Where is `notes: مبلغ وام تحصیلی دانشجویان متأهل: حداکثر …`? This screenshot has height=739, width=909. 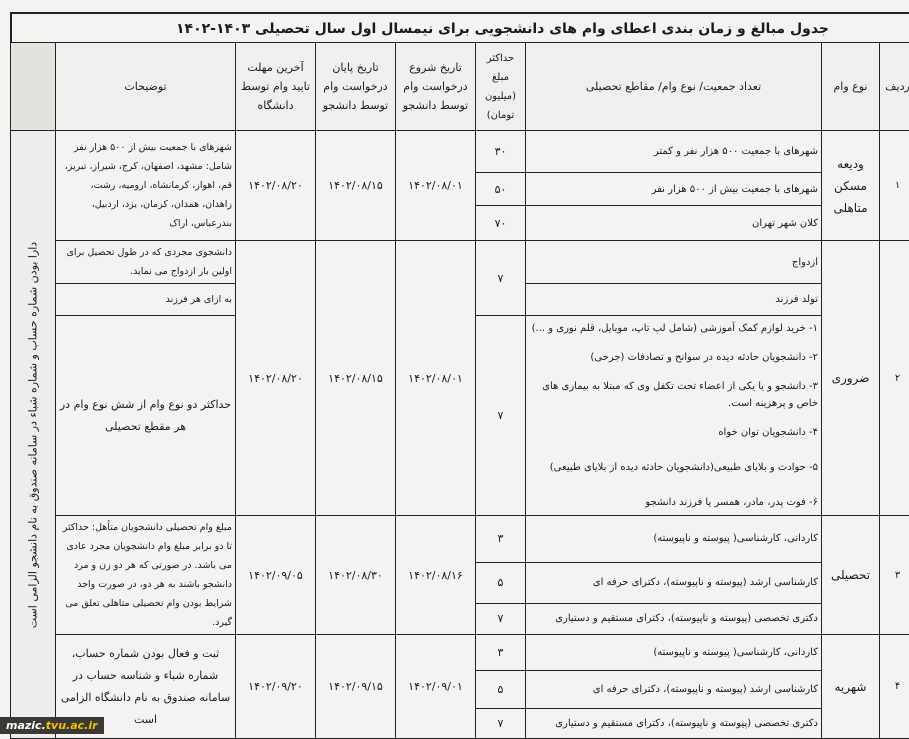 notes: مبلغ وام تحصیلی دانشجویان متأهل: حداکثر … is located at coordinates (145, 575).